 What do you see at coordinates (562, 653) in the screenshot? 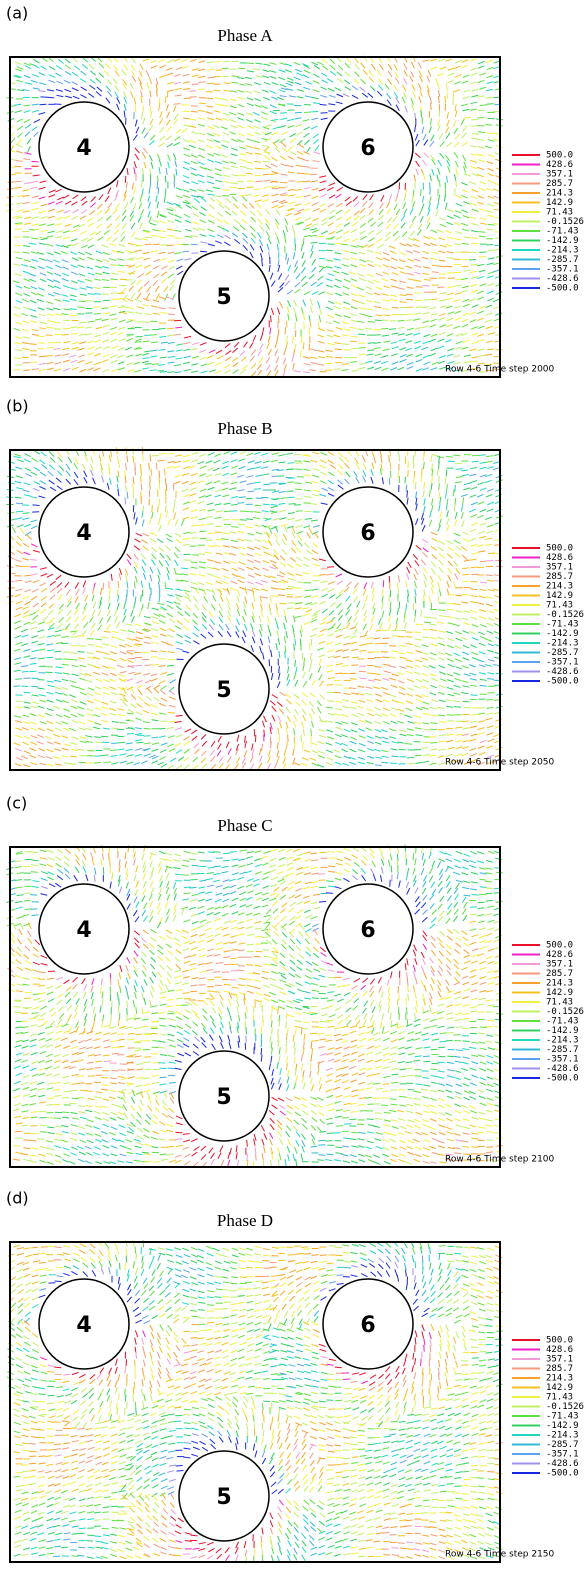
I see `legend-label: -285.7` at bounding box center [562, 653].